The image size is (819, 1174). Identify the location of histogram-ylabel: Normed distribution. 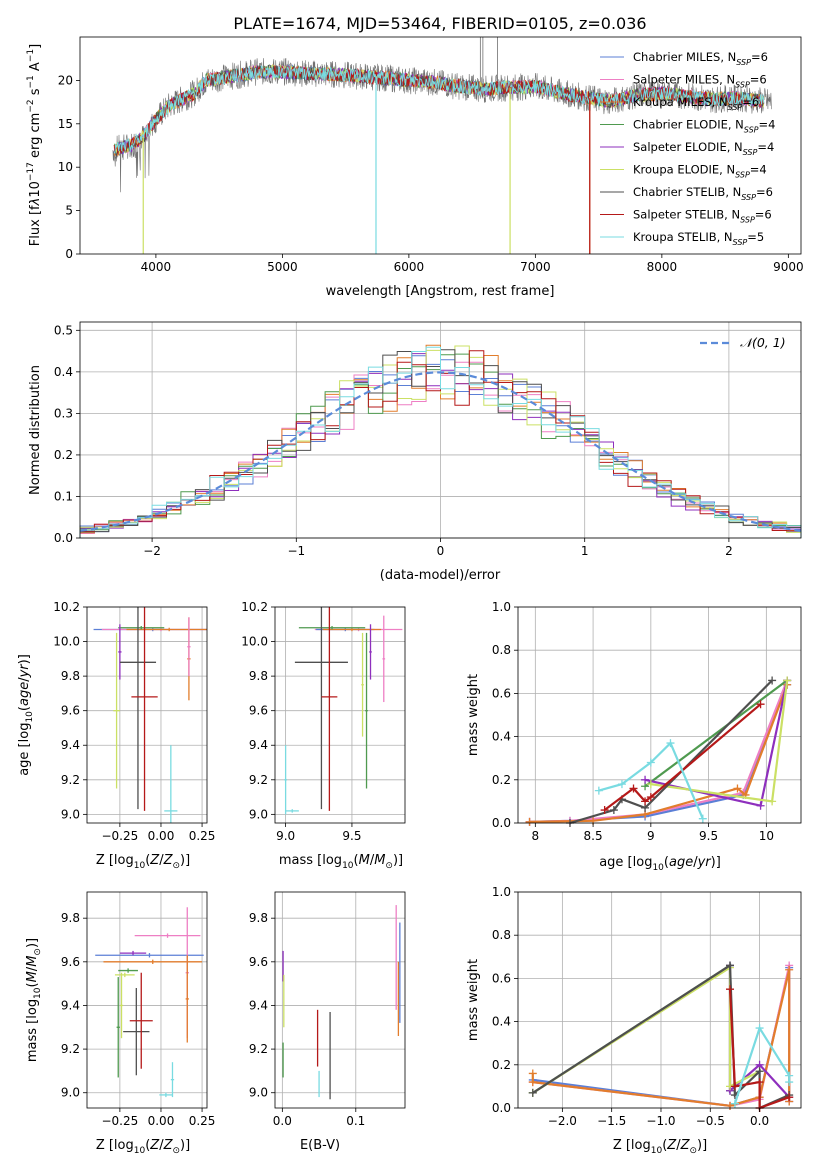
(35, 430).